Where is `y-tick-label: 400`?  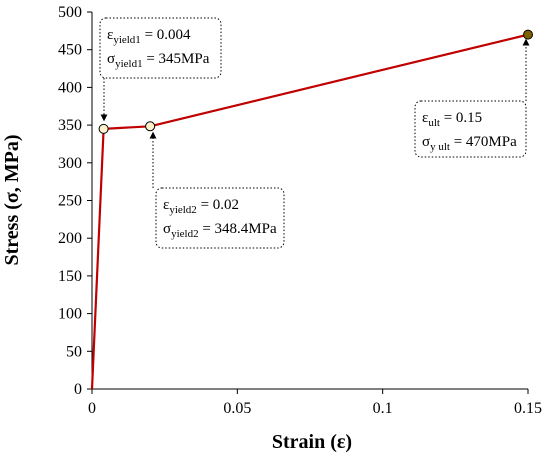 y-tick-label: 400 is located at coordinates (70, 87).